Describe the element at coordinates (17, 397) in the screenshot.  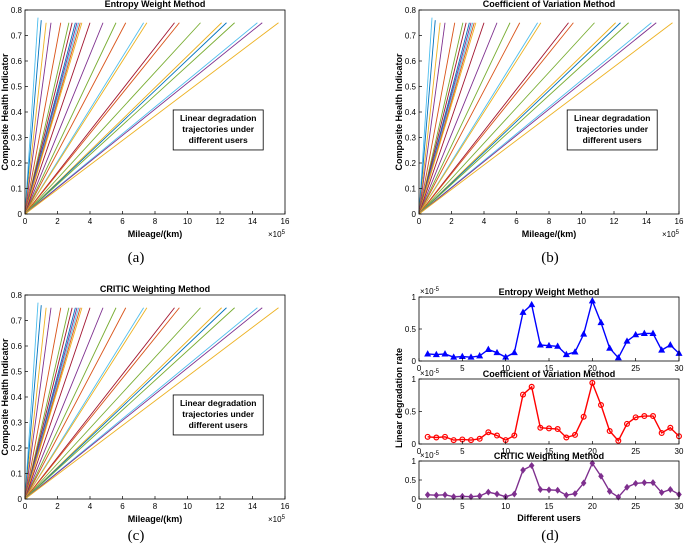
I see `panel-c-ytick-label: 0.4` at that location.